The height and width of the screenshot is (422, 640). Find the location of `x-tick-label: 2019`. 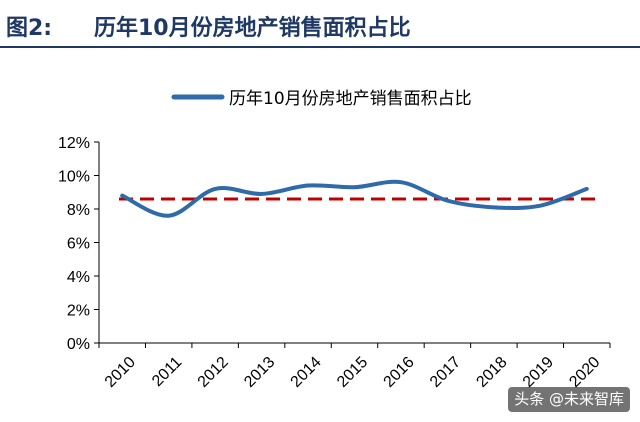

x-tick-label: 2019 is located at coordinates (538, 372).